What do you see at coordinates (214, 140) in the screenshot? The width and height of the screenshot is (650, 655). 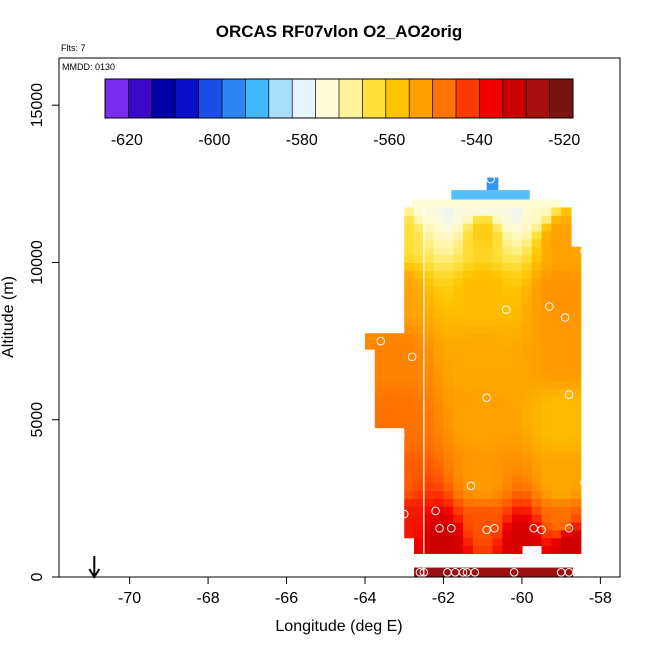 I see `colorbar-tick-label: -600` at bounding box center [214, 140].